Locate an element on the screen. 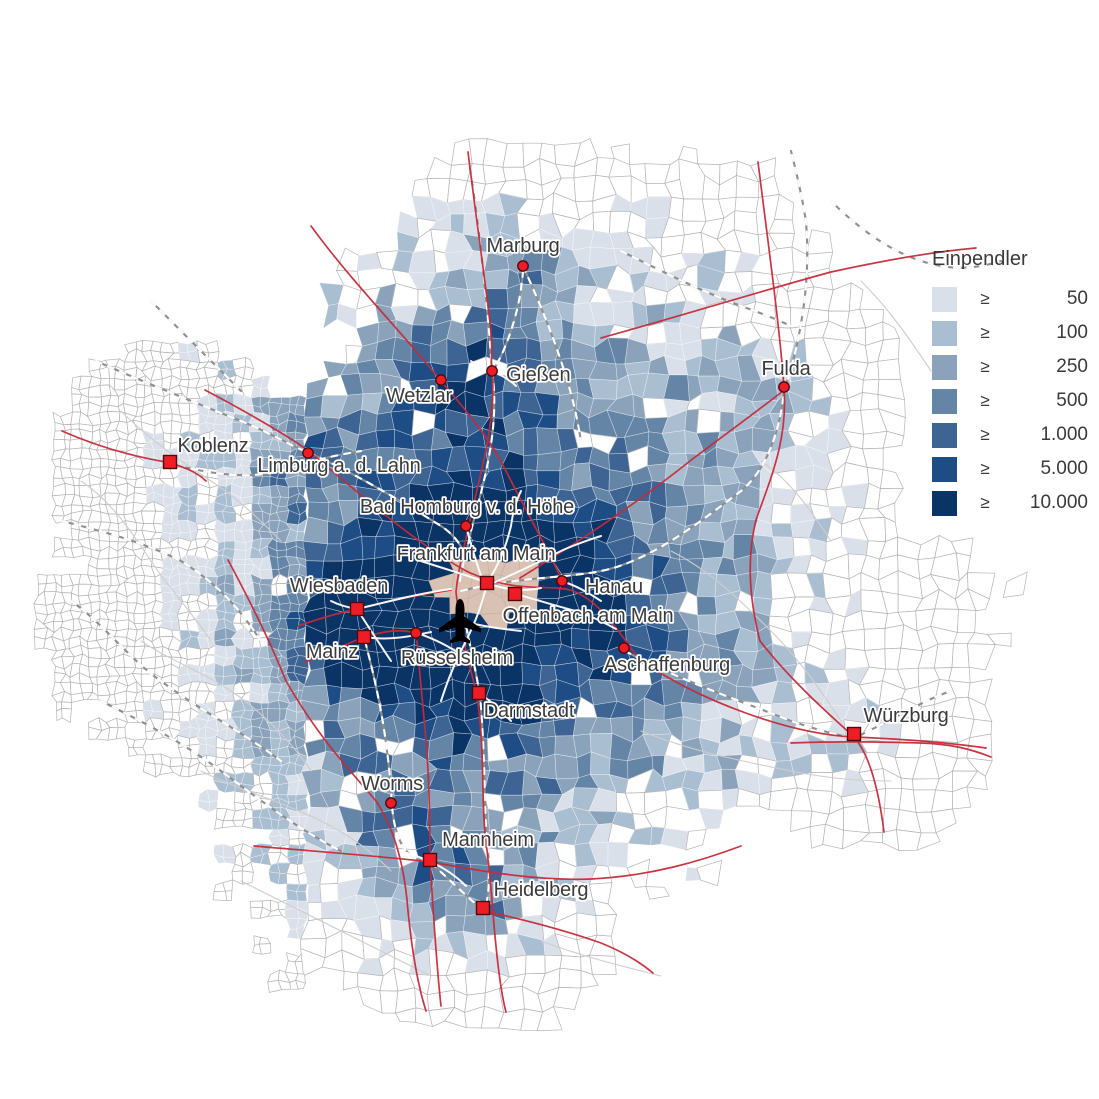 This screenshot has height=1099, width=1099. city-label-frankfurt-am-main: Frankfurt am Main is located at coordinates (476, 554).